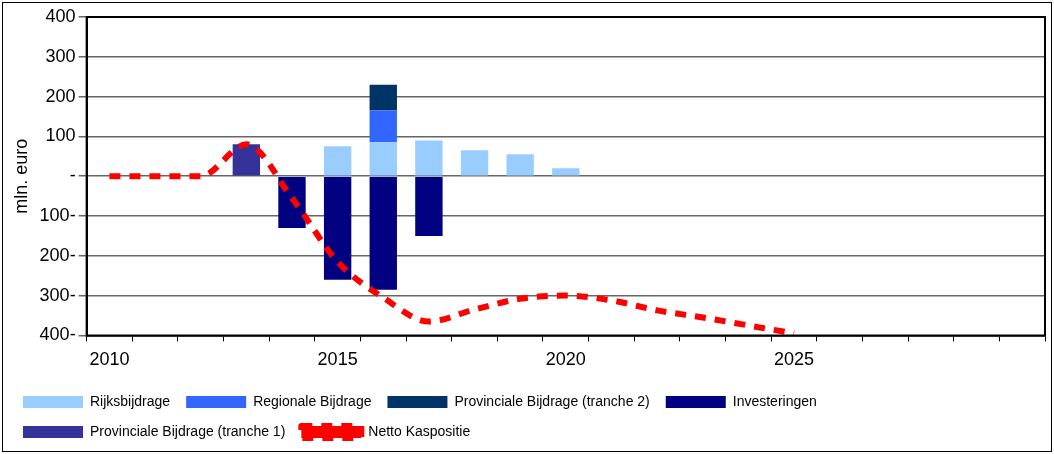 The height and width of the screenshot is (454, 1054). Describe the element at coordinates (188, 430) in the screenshot. I see `legend-label: Provinciale Bijdrage (tranche 1)` at that location.